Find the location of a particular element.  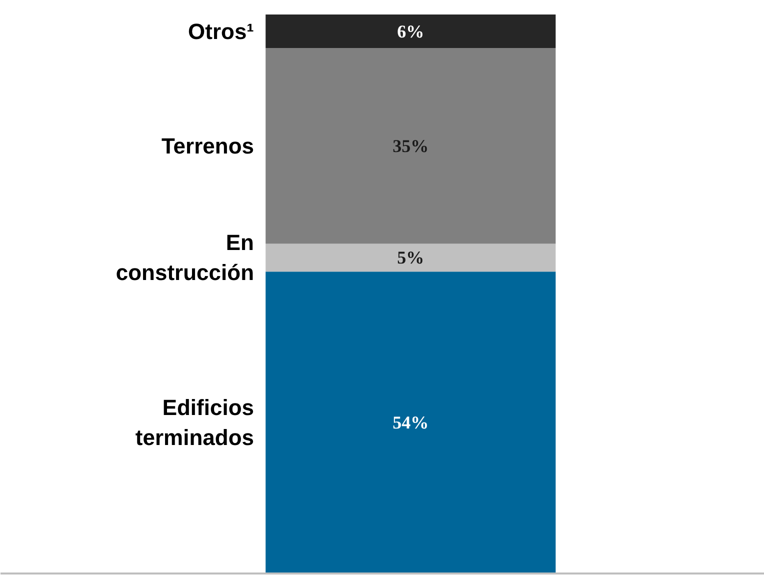

data-label: 35% is located at coordinates (410, 146).